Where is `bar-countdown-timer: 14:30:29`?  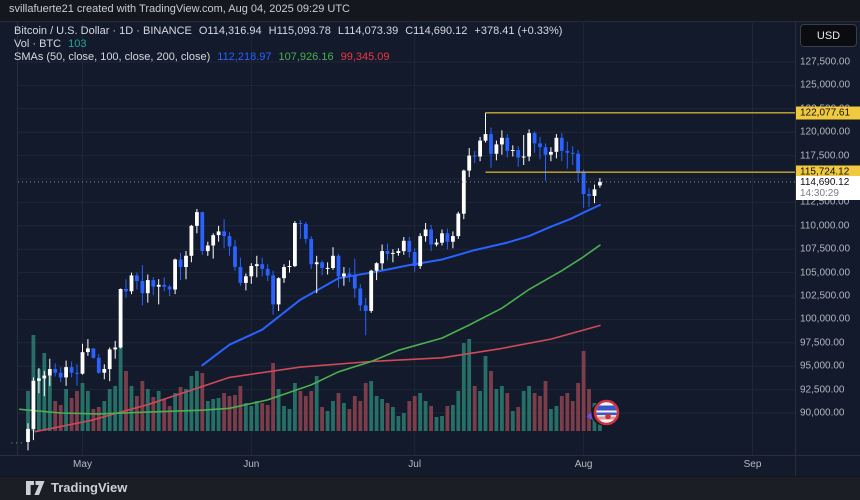
bar-countdown-timer: 14:30:29 is located at coordinates (819, 193).